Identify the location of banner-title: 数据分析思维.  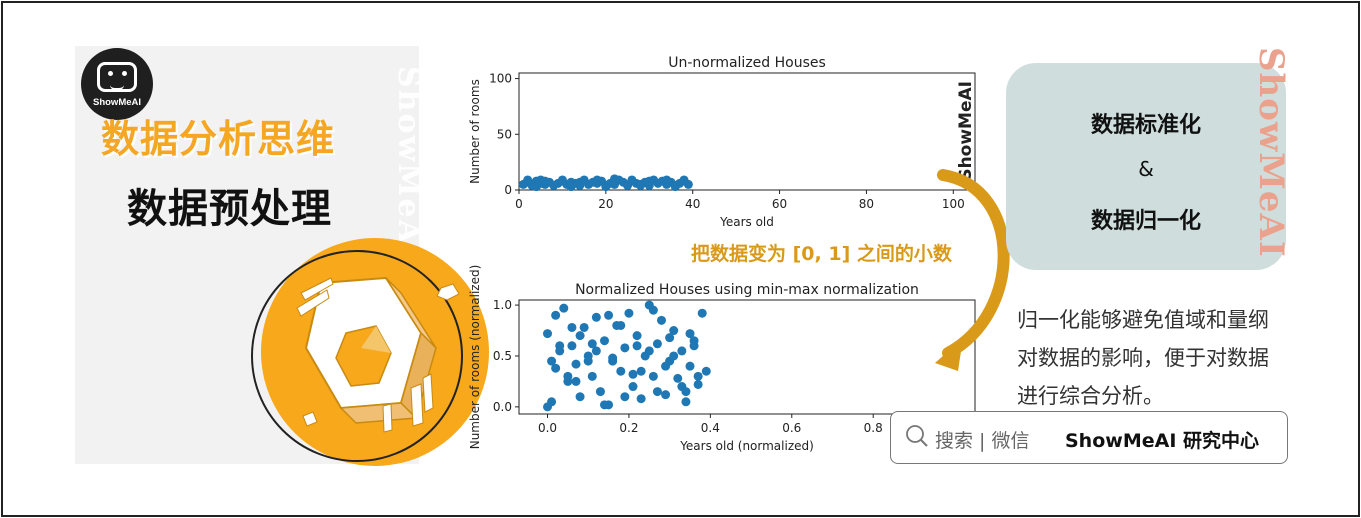
(218, 139).